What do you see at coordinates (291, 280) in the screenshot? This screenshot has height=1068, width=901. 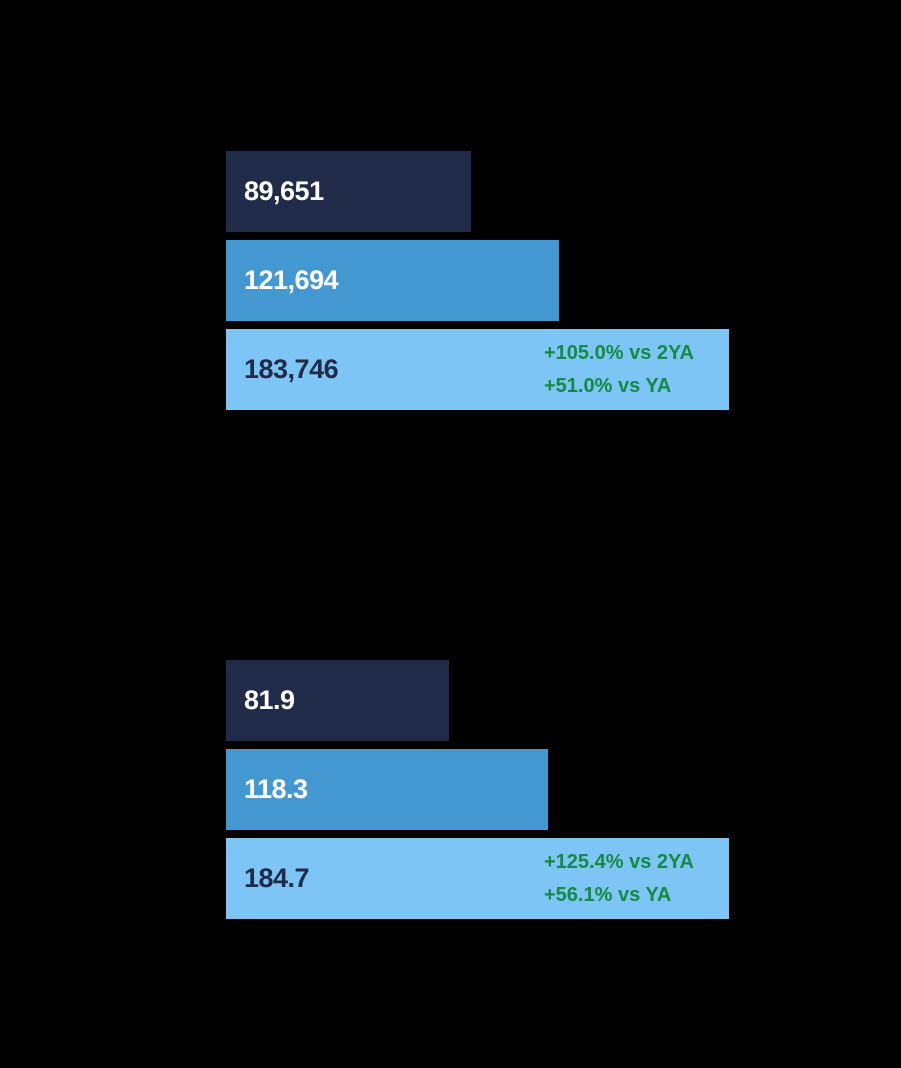 I see `bar-value-label: 121,694` at bounding box center [291, 280].